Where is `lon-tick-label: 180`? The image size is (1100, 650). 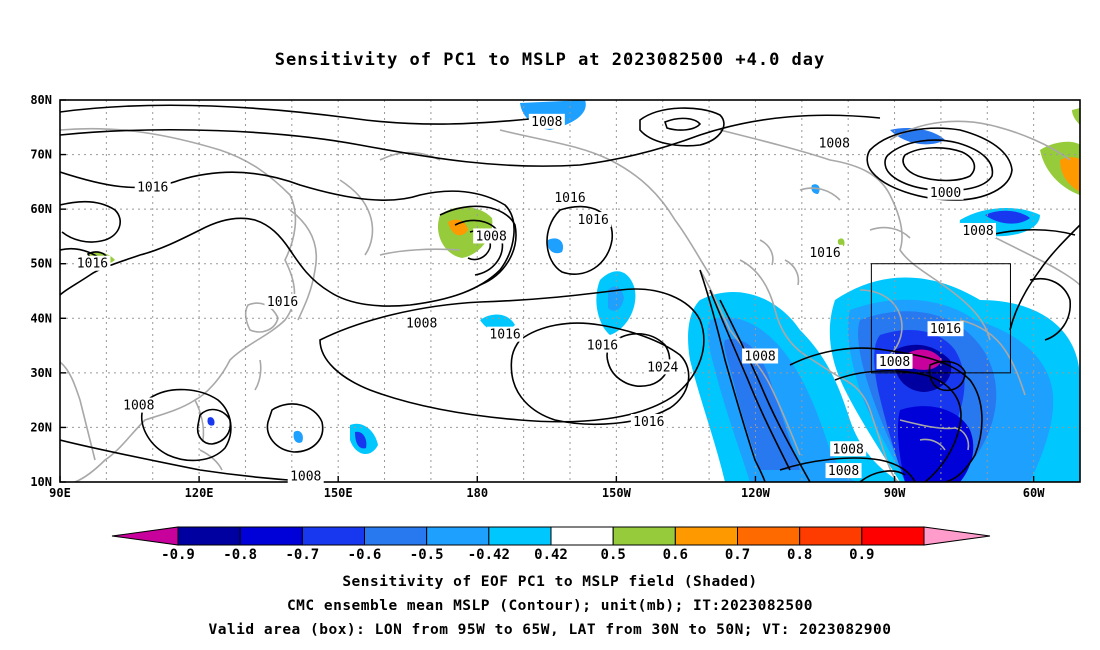 lon-tick-label: 180 is located at coordinates (477, 493).